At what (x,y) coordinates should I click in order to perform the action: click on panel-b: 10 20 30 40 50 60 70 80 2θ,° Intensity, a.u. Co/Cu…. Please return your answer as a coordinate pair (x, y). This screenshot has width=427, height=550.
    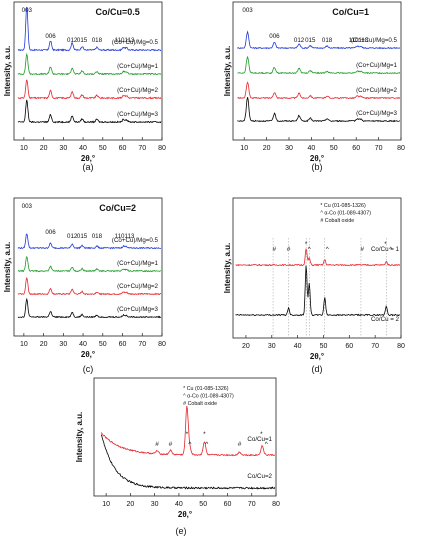
    Looking at the image, I should click on (314, 86).